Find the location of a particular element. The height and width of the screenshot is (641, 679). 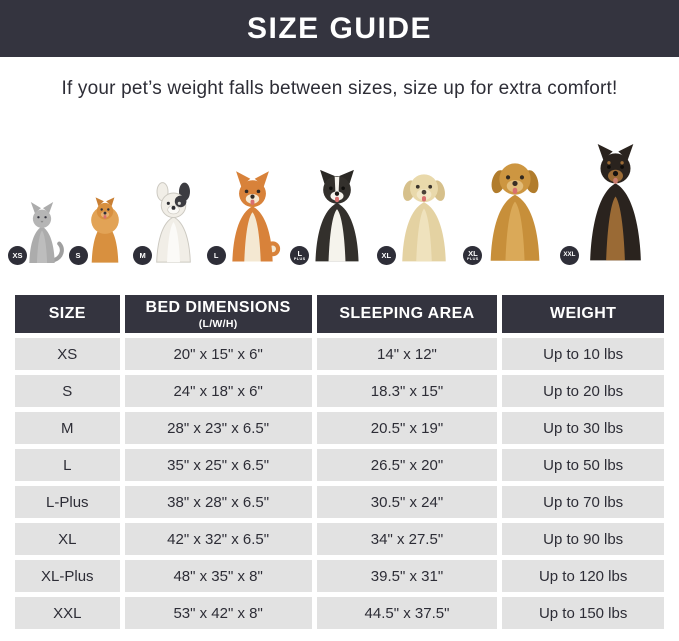

size-badge-xl-plus: XL PLUS is located at coordinates (473, 255).